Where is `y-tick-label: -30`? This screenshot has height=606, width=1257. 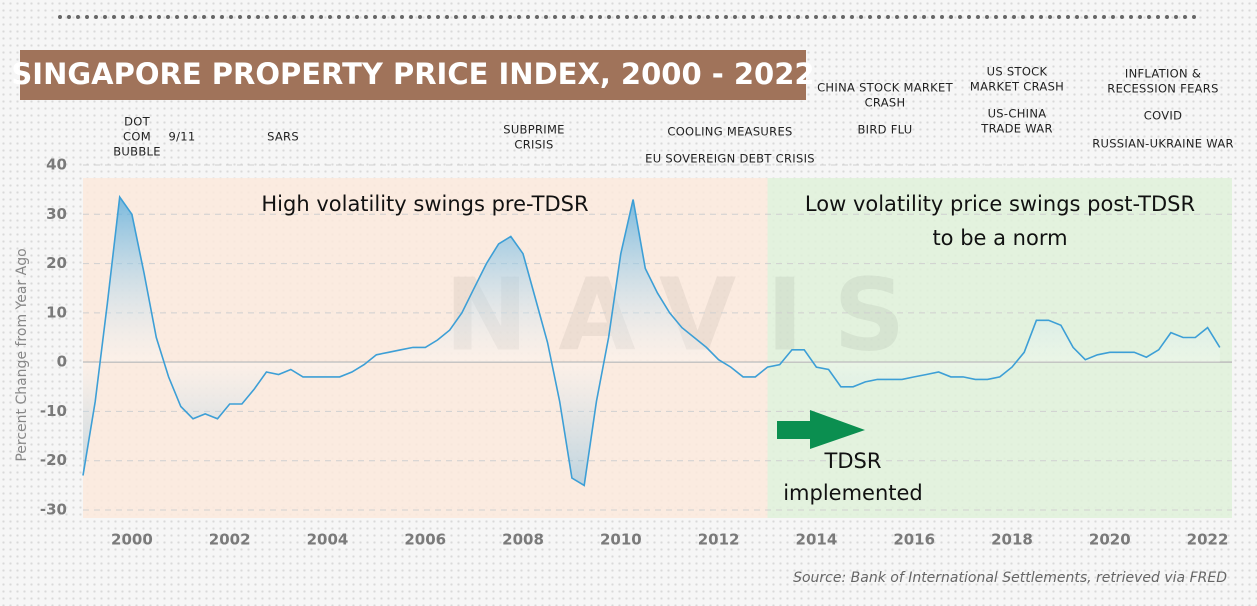 y-tick-label: -30 is located at coordinates (53, 510).